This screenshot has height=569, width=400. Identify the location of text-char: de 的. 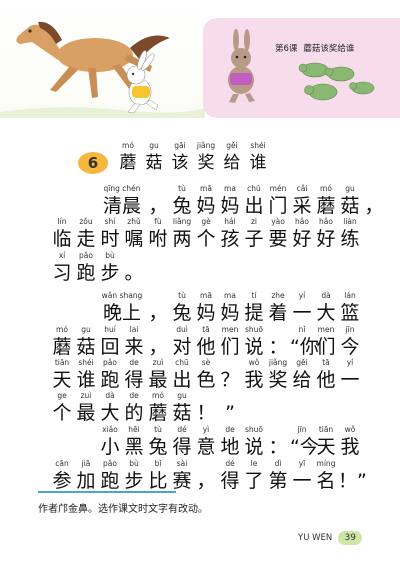
(134, 407).